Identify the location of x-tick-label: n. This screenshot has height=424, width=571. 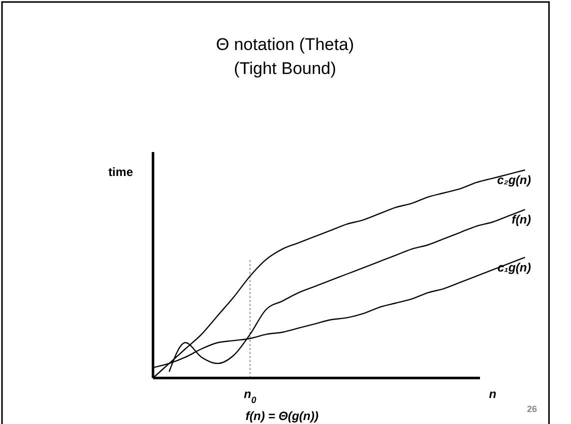
(492, 394).